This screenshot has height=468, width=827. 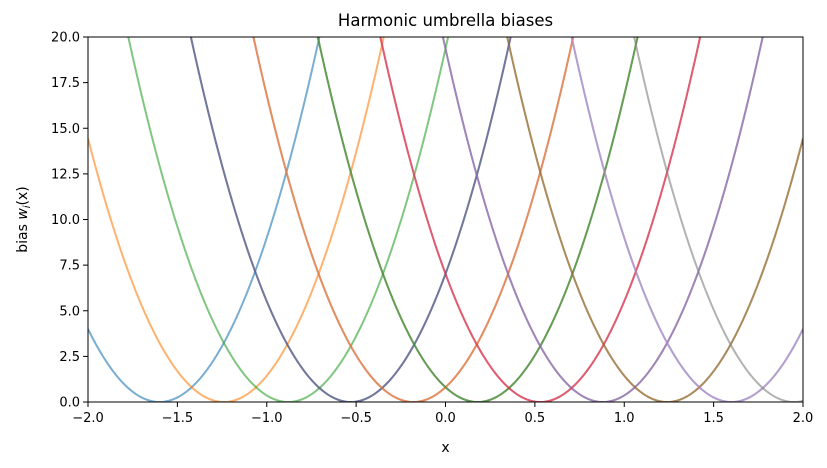 What do you see at coordinates (624, 418) in the screenshot?
I see `x-tick-label: 1.0` at bounding box center [624, 418].